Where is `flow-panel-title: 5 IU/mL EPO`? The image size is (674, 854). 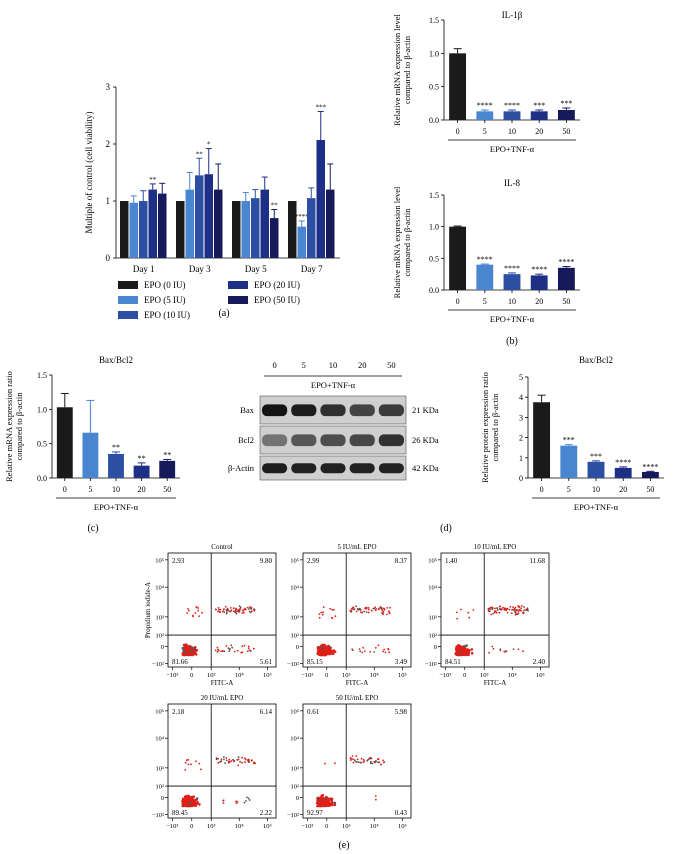 flow-panel-title: 5 IU/mL EPO is located at coordinates (356, 547).